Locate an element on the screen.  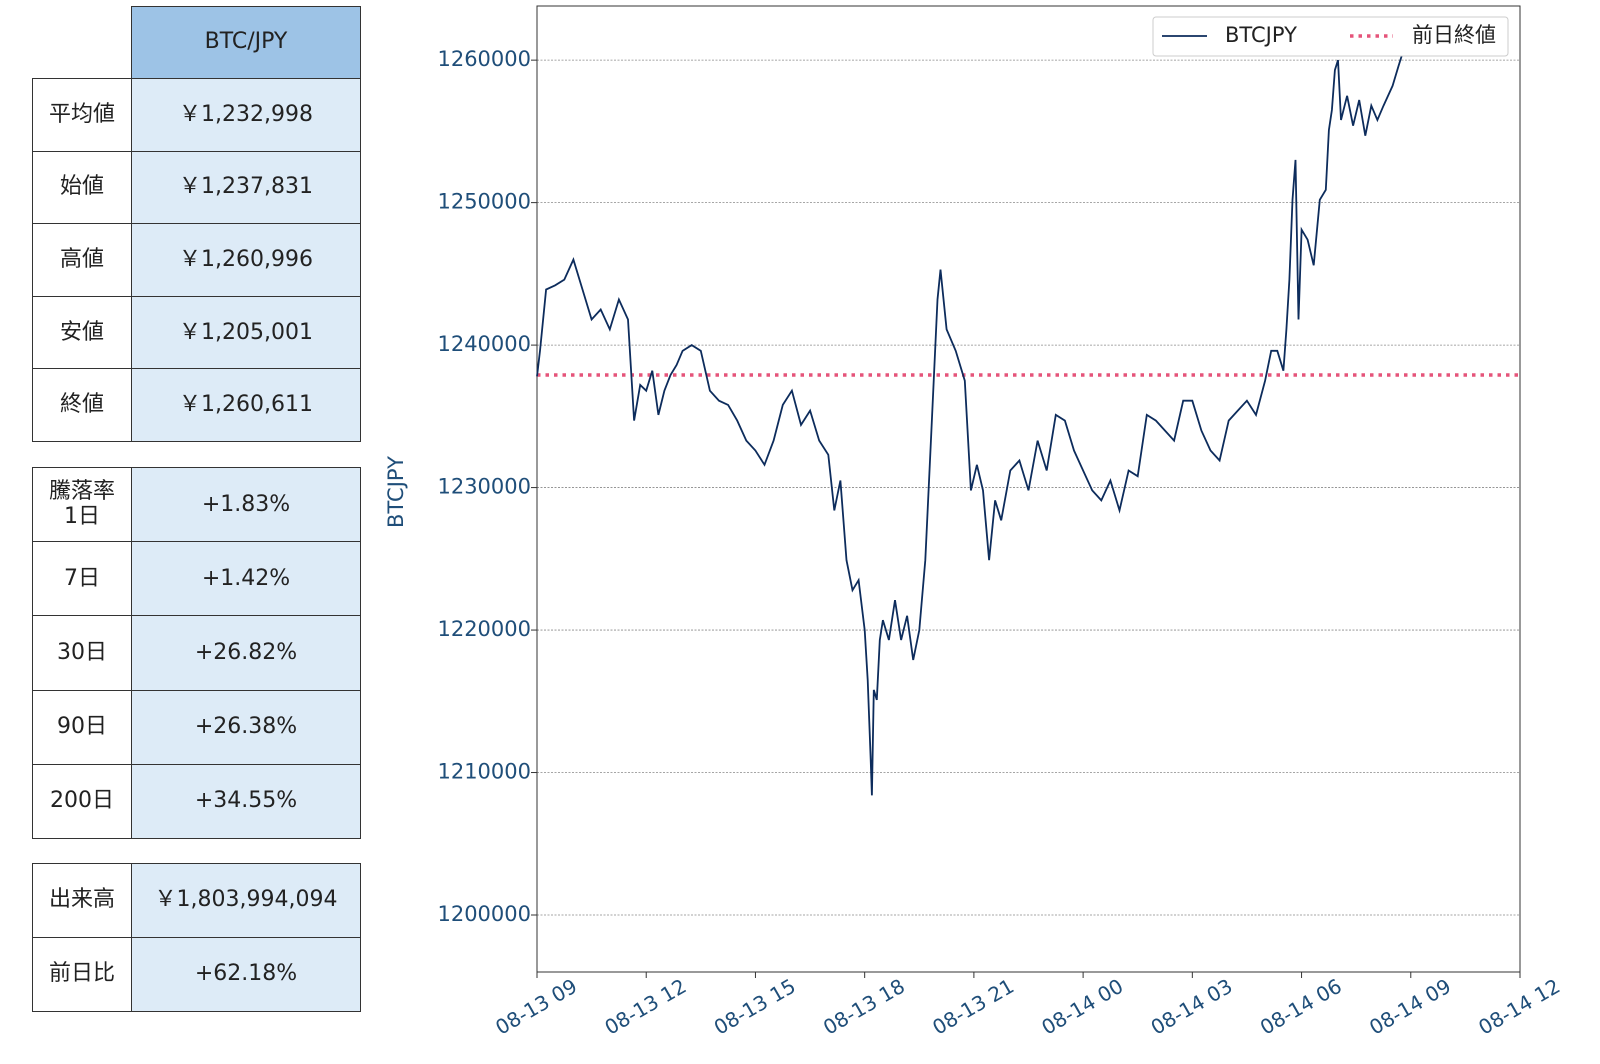
table-header: BTC/JPY is located at coordinates (246, 42).